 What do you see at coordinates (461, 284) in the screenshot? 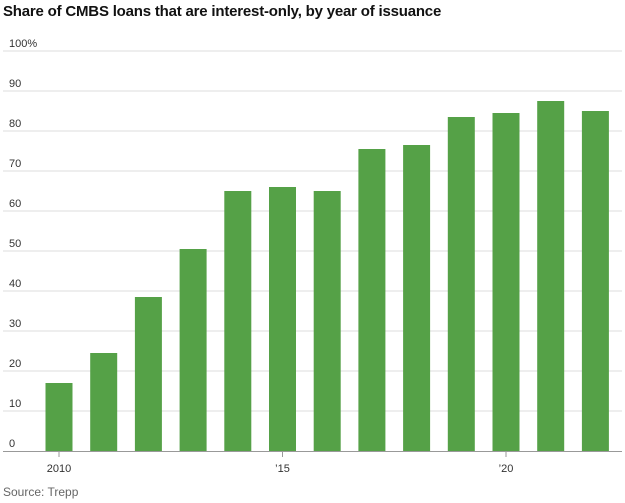
I see `bar-2019` at bounding box center [461, 284].